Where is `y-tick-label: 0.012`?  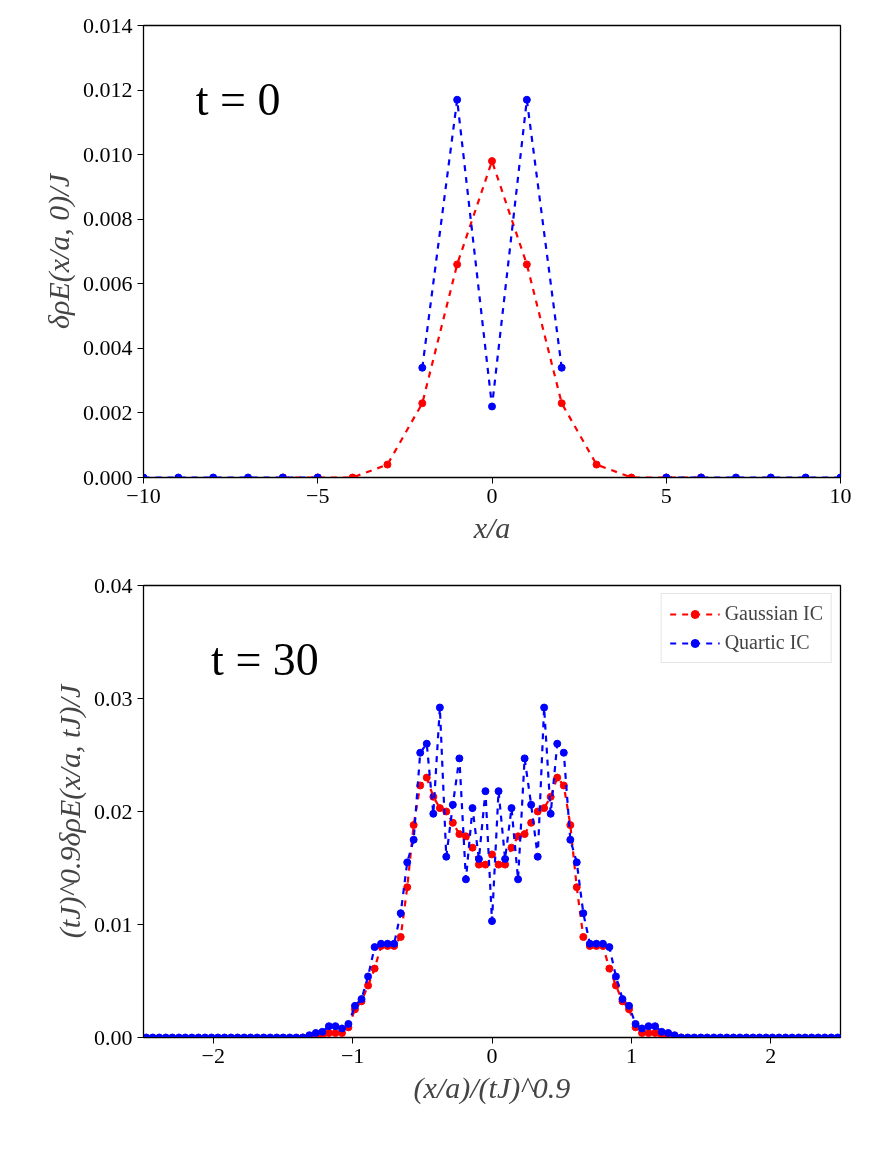 y-tick-label: 0.012 is located at coordinates (108, 90).